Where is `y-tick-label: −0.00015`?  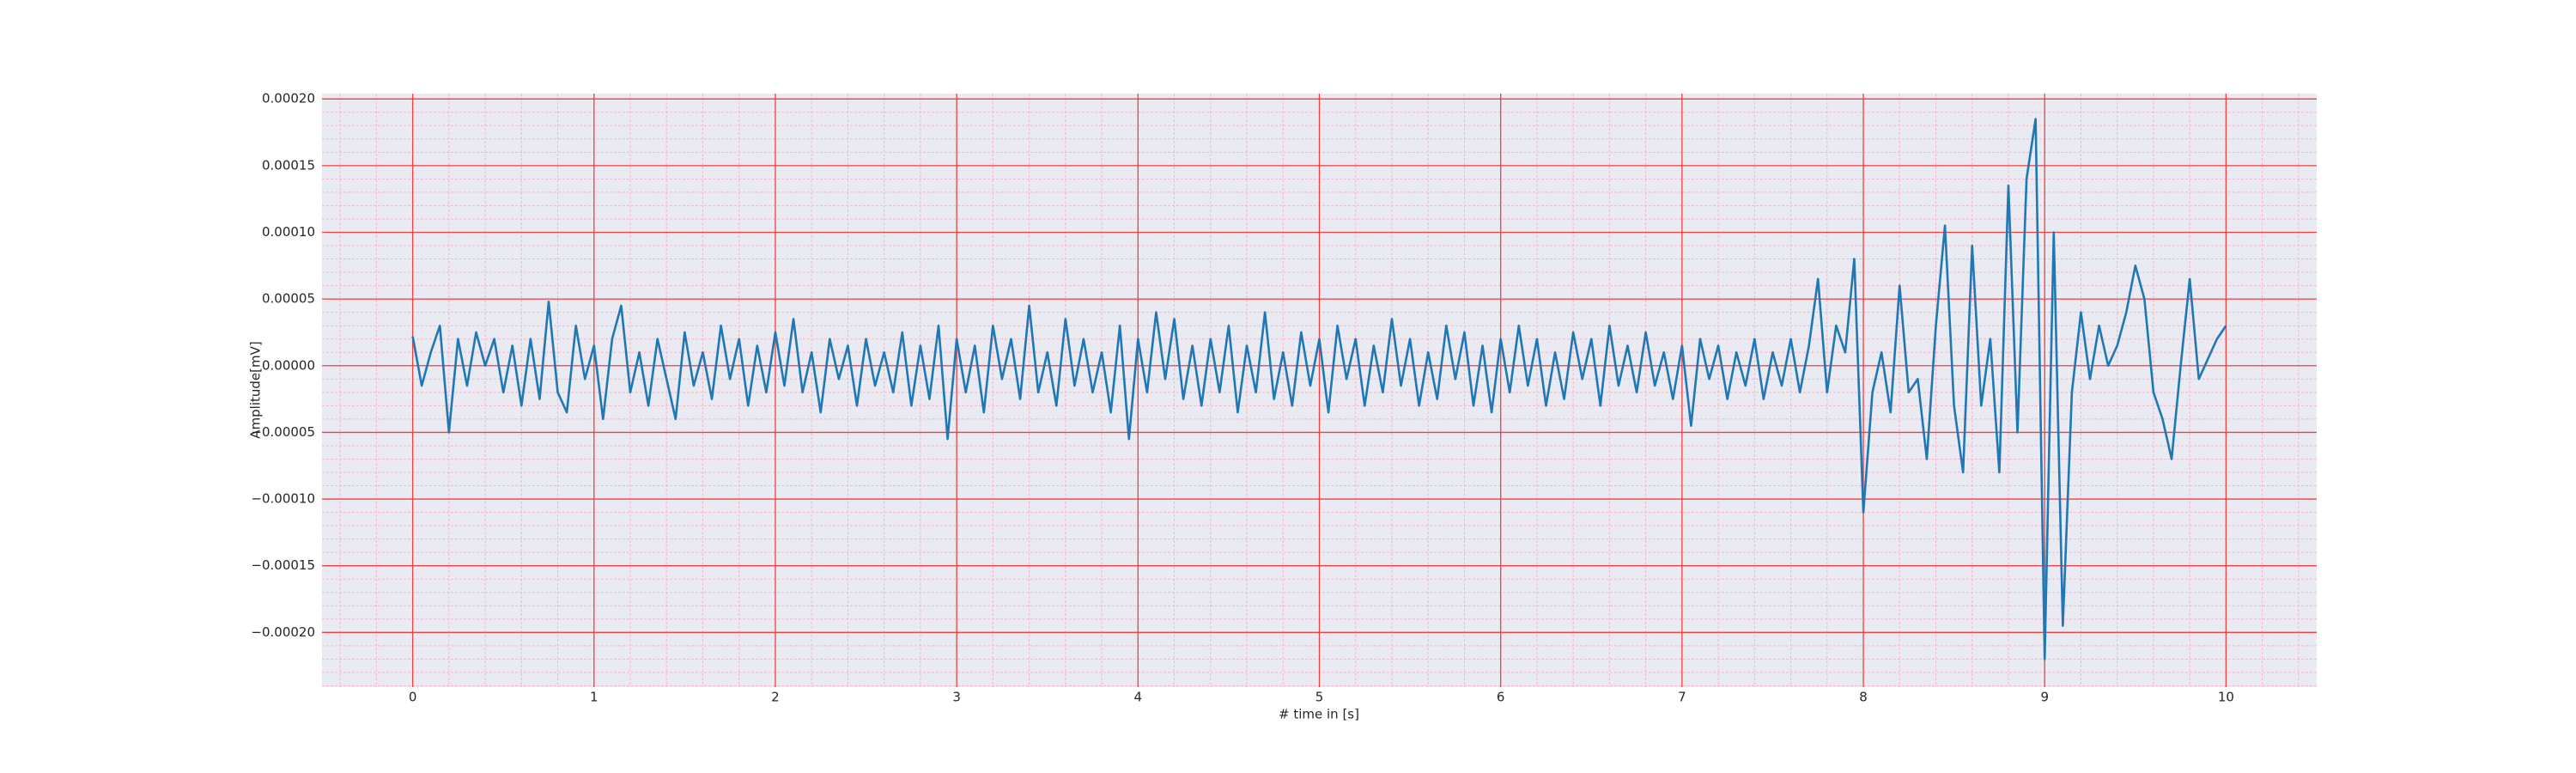 y-tick-label: −0.00015 is located at coordinates (283, 565).